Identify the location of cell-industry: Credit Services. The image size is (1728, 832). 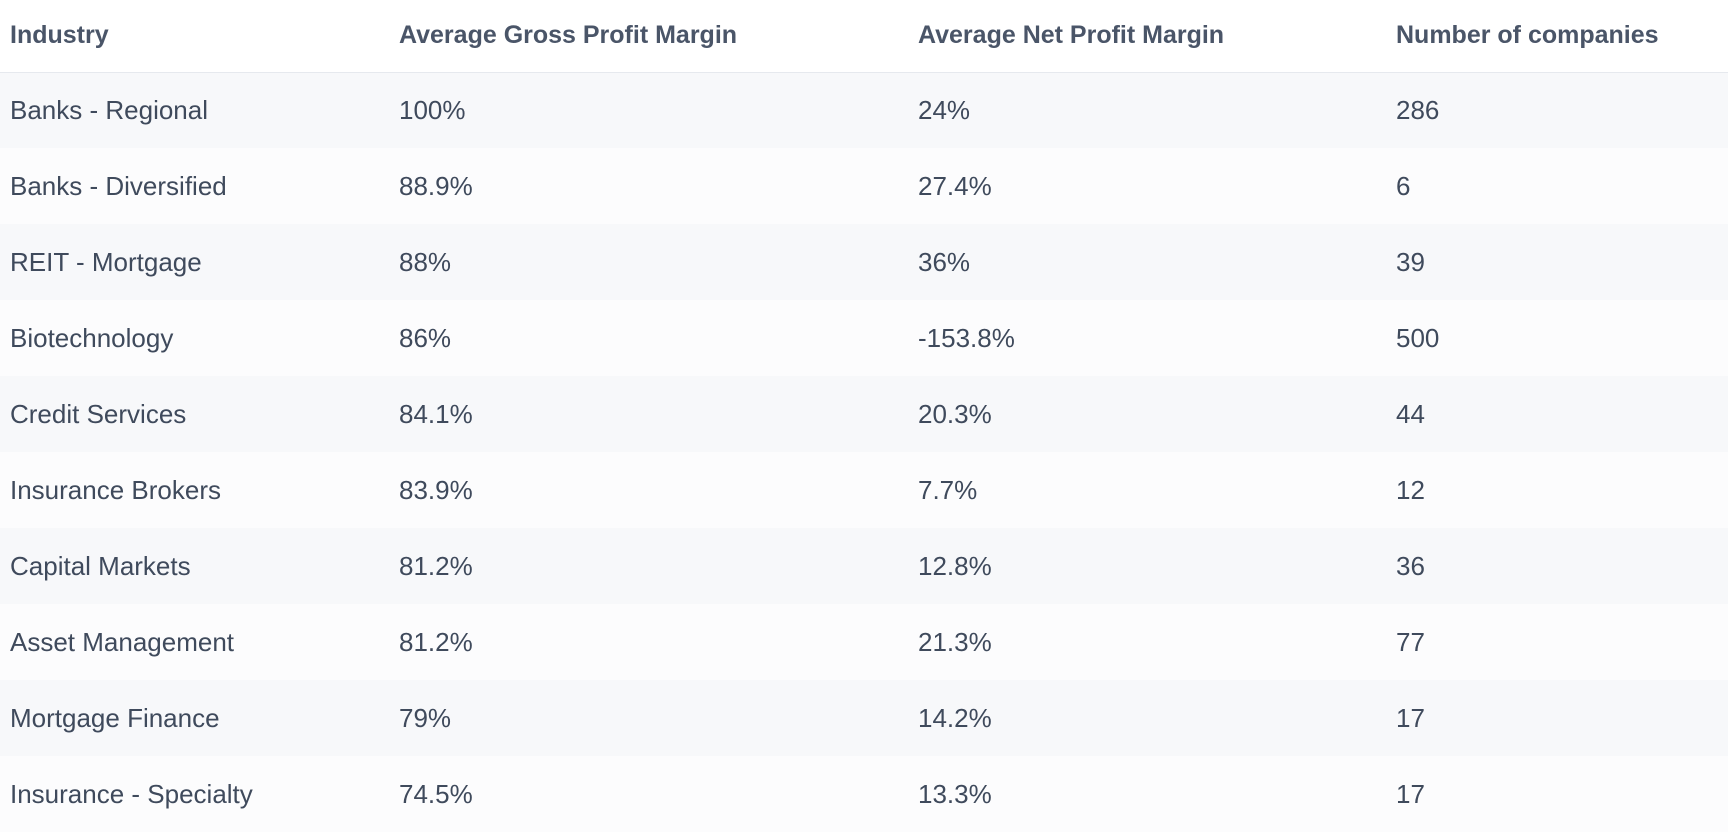
(98, 413).